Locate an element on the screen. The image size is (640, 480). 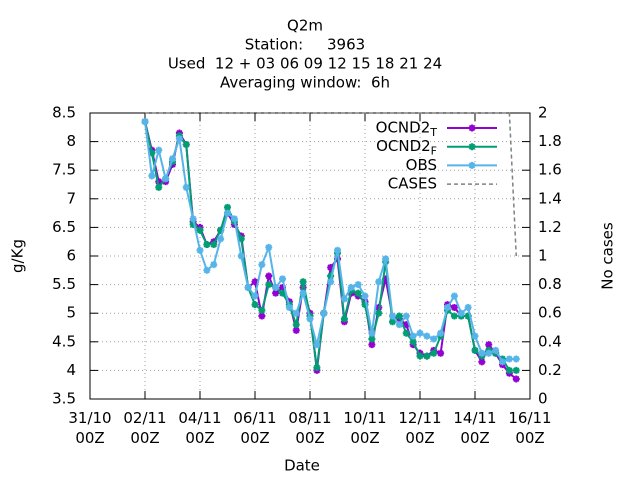
x-tick-label: 16/11 00Z is located at coordinates (529, 428).